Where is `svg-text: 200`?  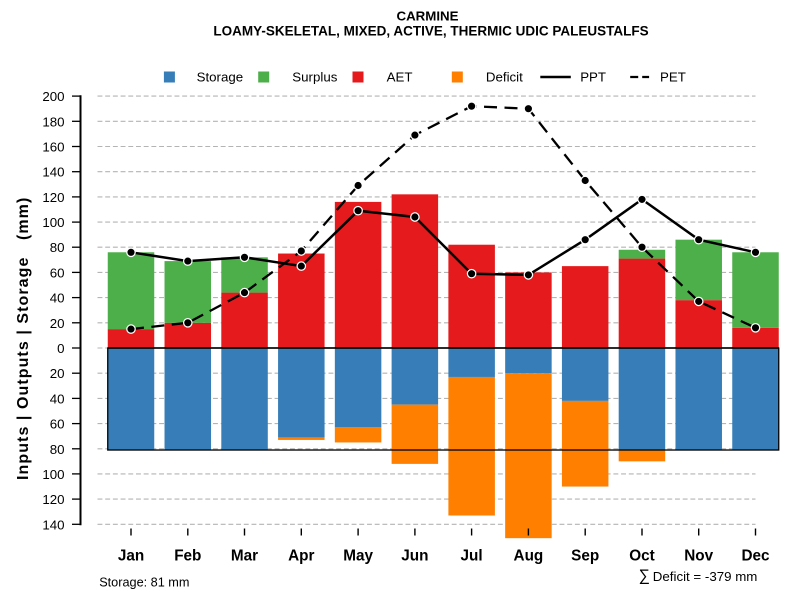 svg-text: 200 is located at coordinates (53, 96).